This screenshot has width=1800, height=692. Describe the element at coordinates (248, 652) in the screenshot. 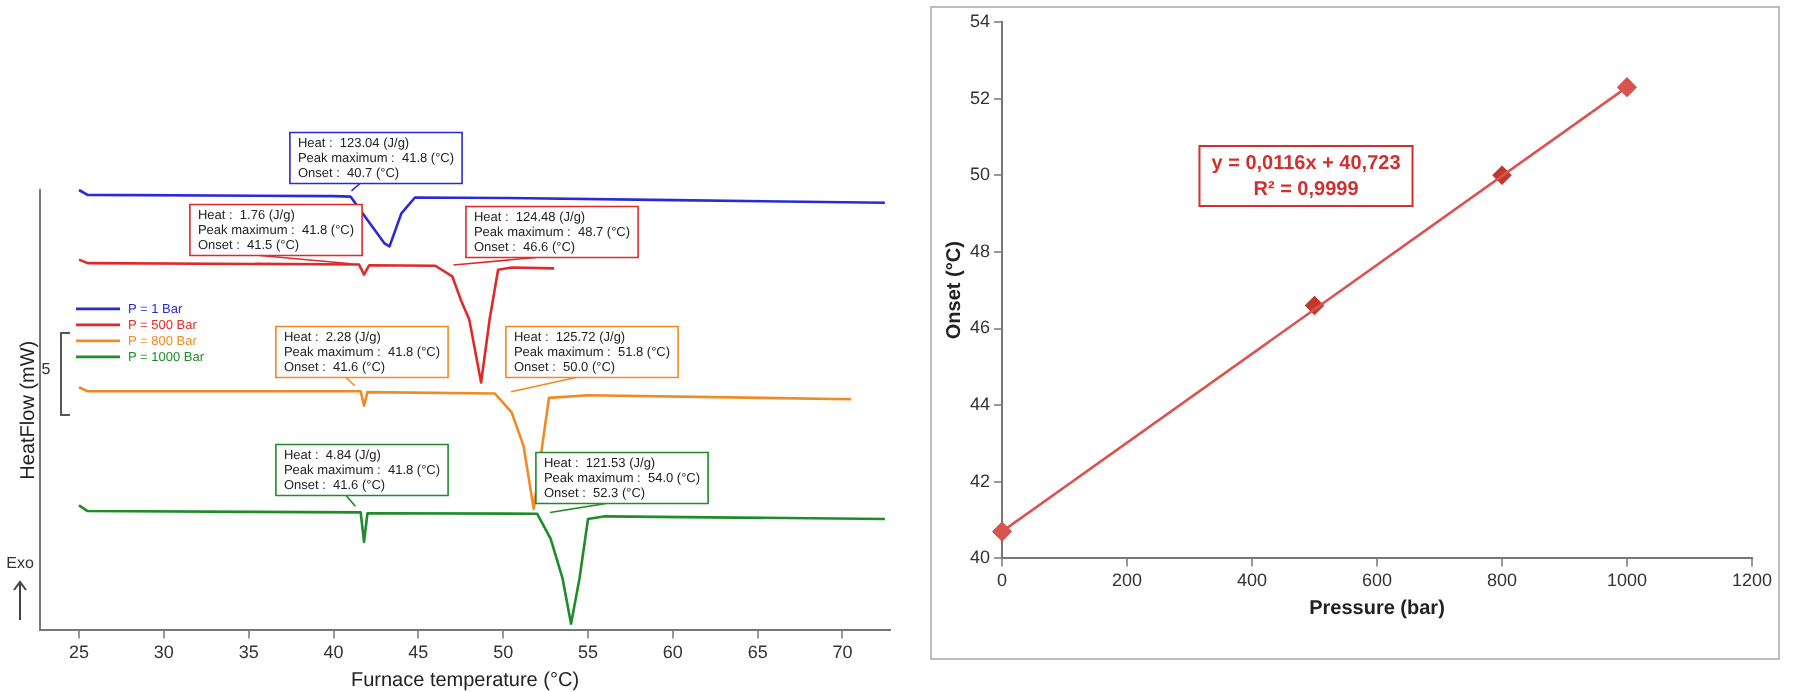

I see `x-tick-label: 35` at that location.